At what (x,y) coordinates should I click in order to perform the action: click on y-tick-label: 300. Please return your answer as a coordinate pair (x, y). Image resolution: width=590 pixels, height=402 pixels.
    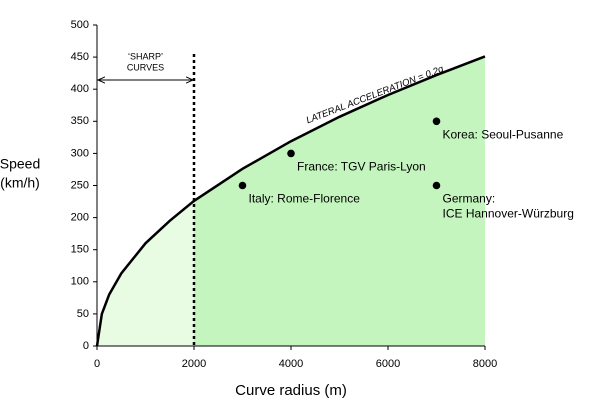
    Looking at the image, I should click on (80, 153).